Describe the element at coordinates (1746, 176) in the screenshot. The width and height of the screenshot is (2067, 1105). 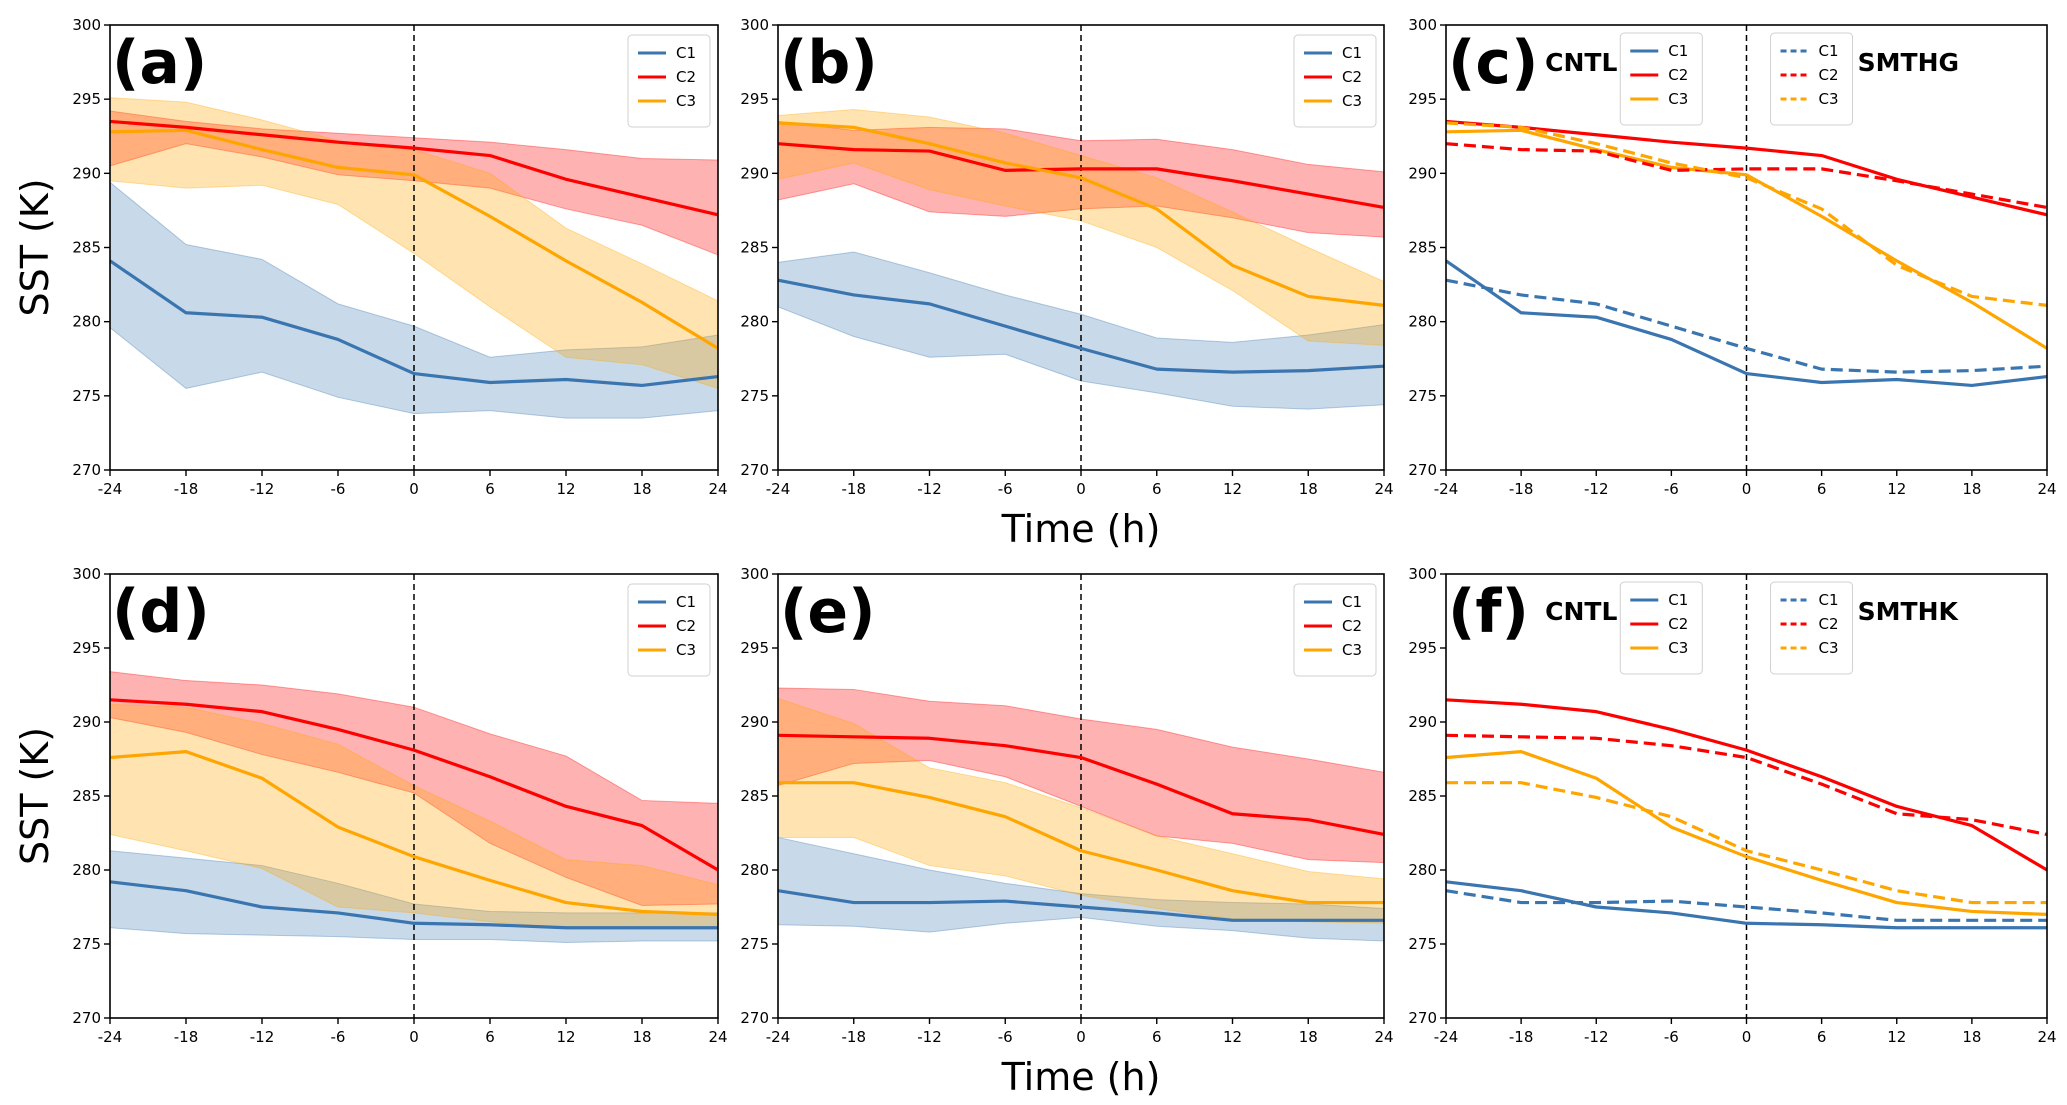
I see `series-line-c2-smthg` at that location.